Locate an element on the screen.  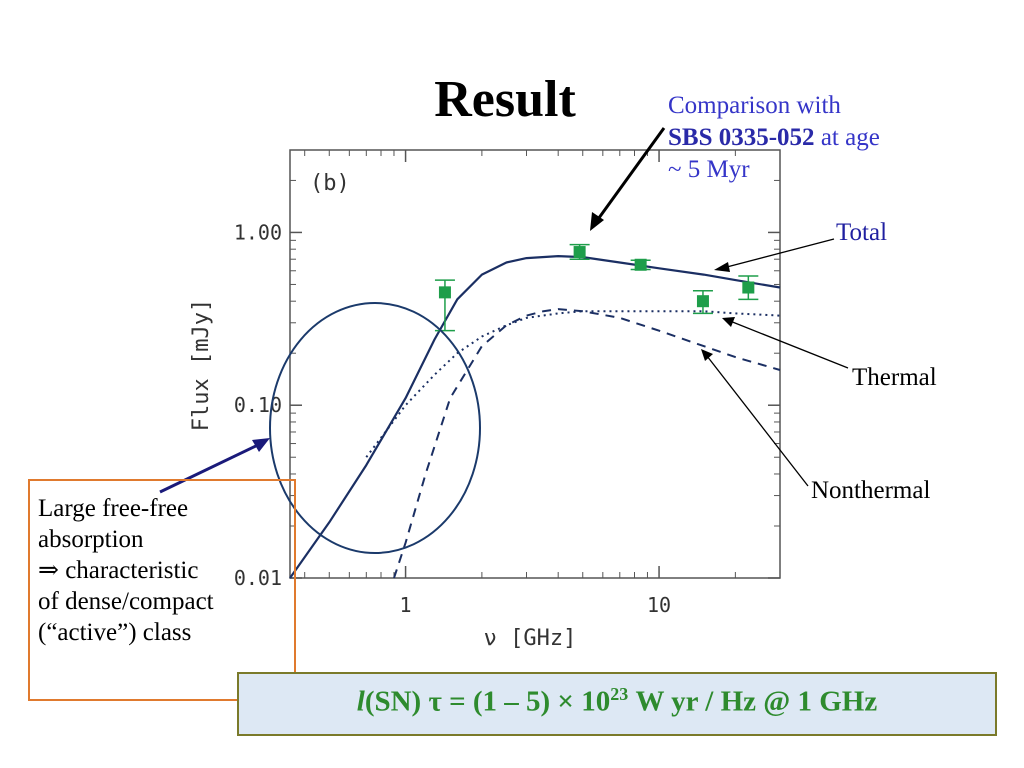
formula-part2: W yr / Hz @ 1 GHz is located at coordinates (753, 701).